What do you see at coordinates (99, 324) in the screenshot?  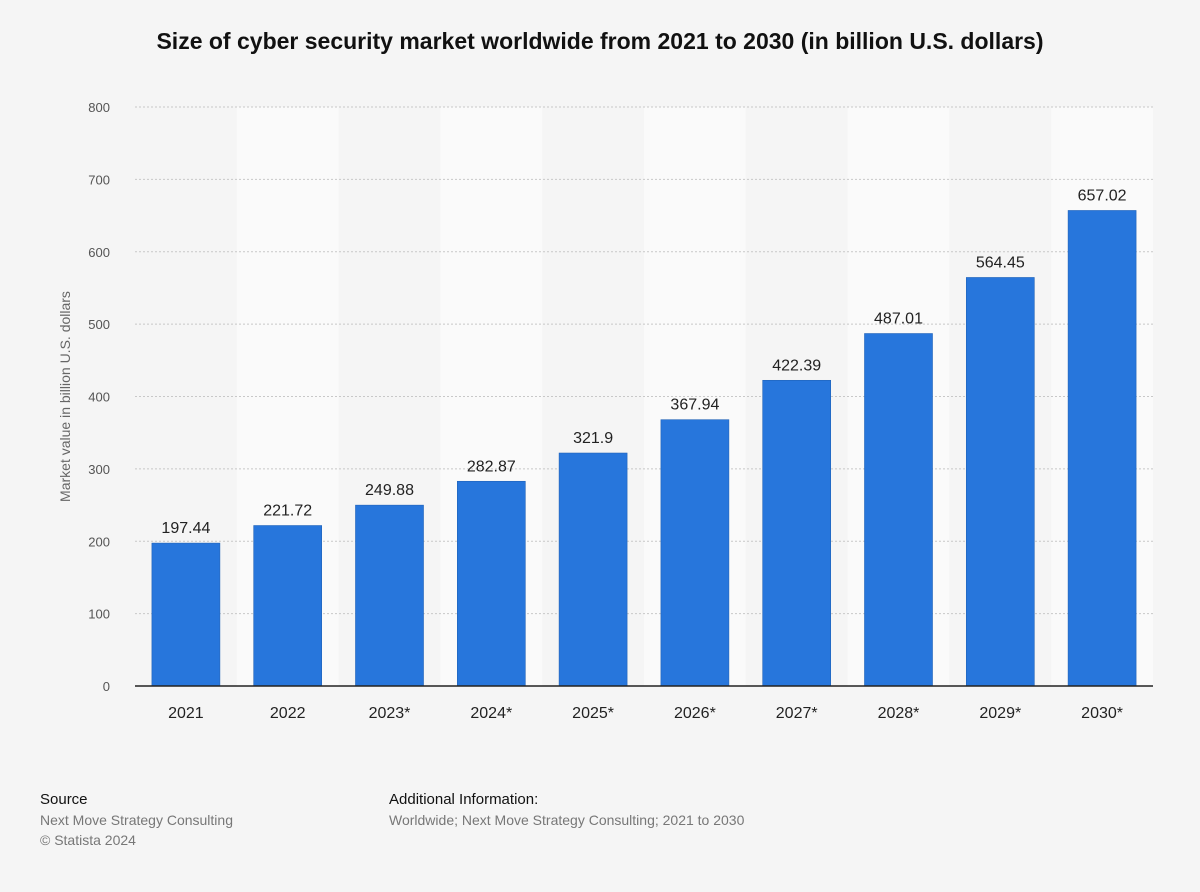 I see `y-tick-label: 500` at bounding box center [99, 324].